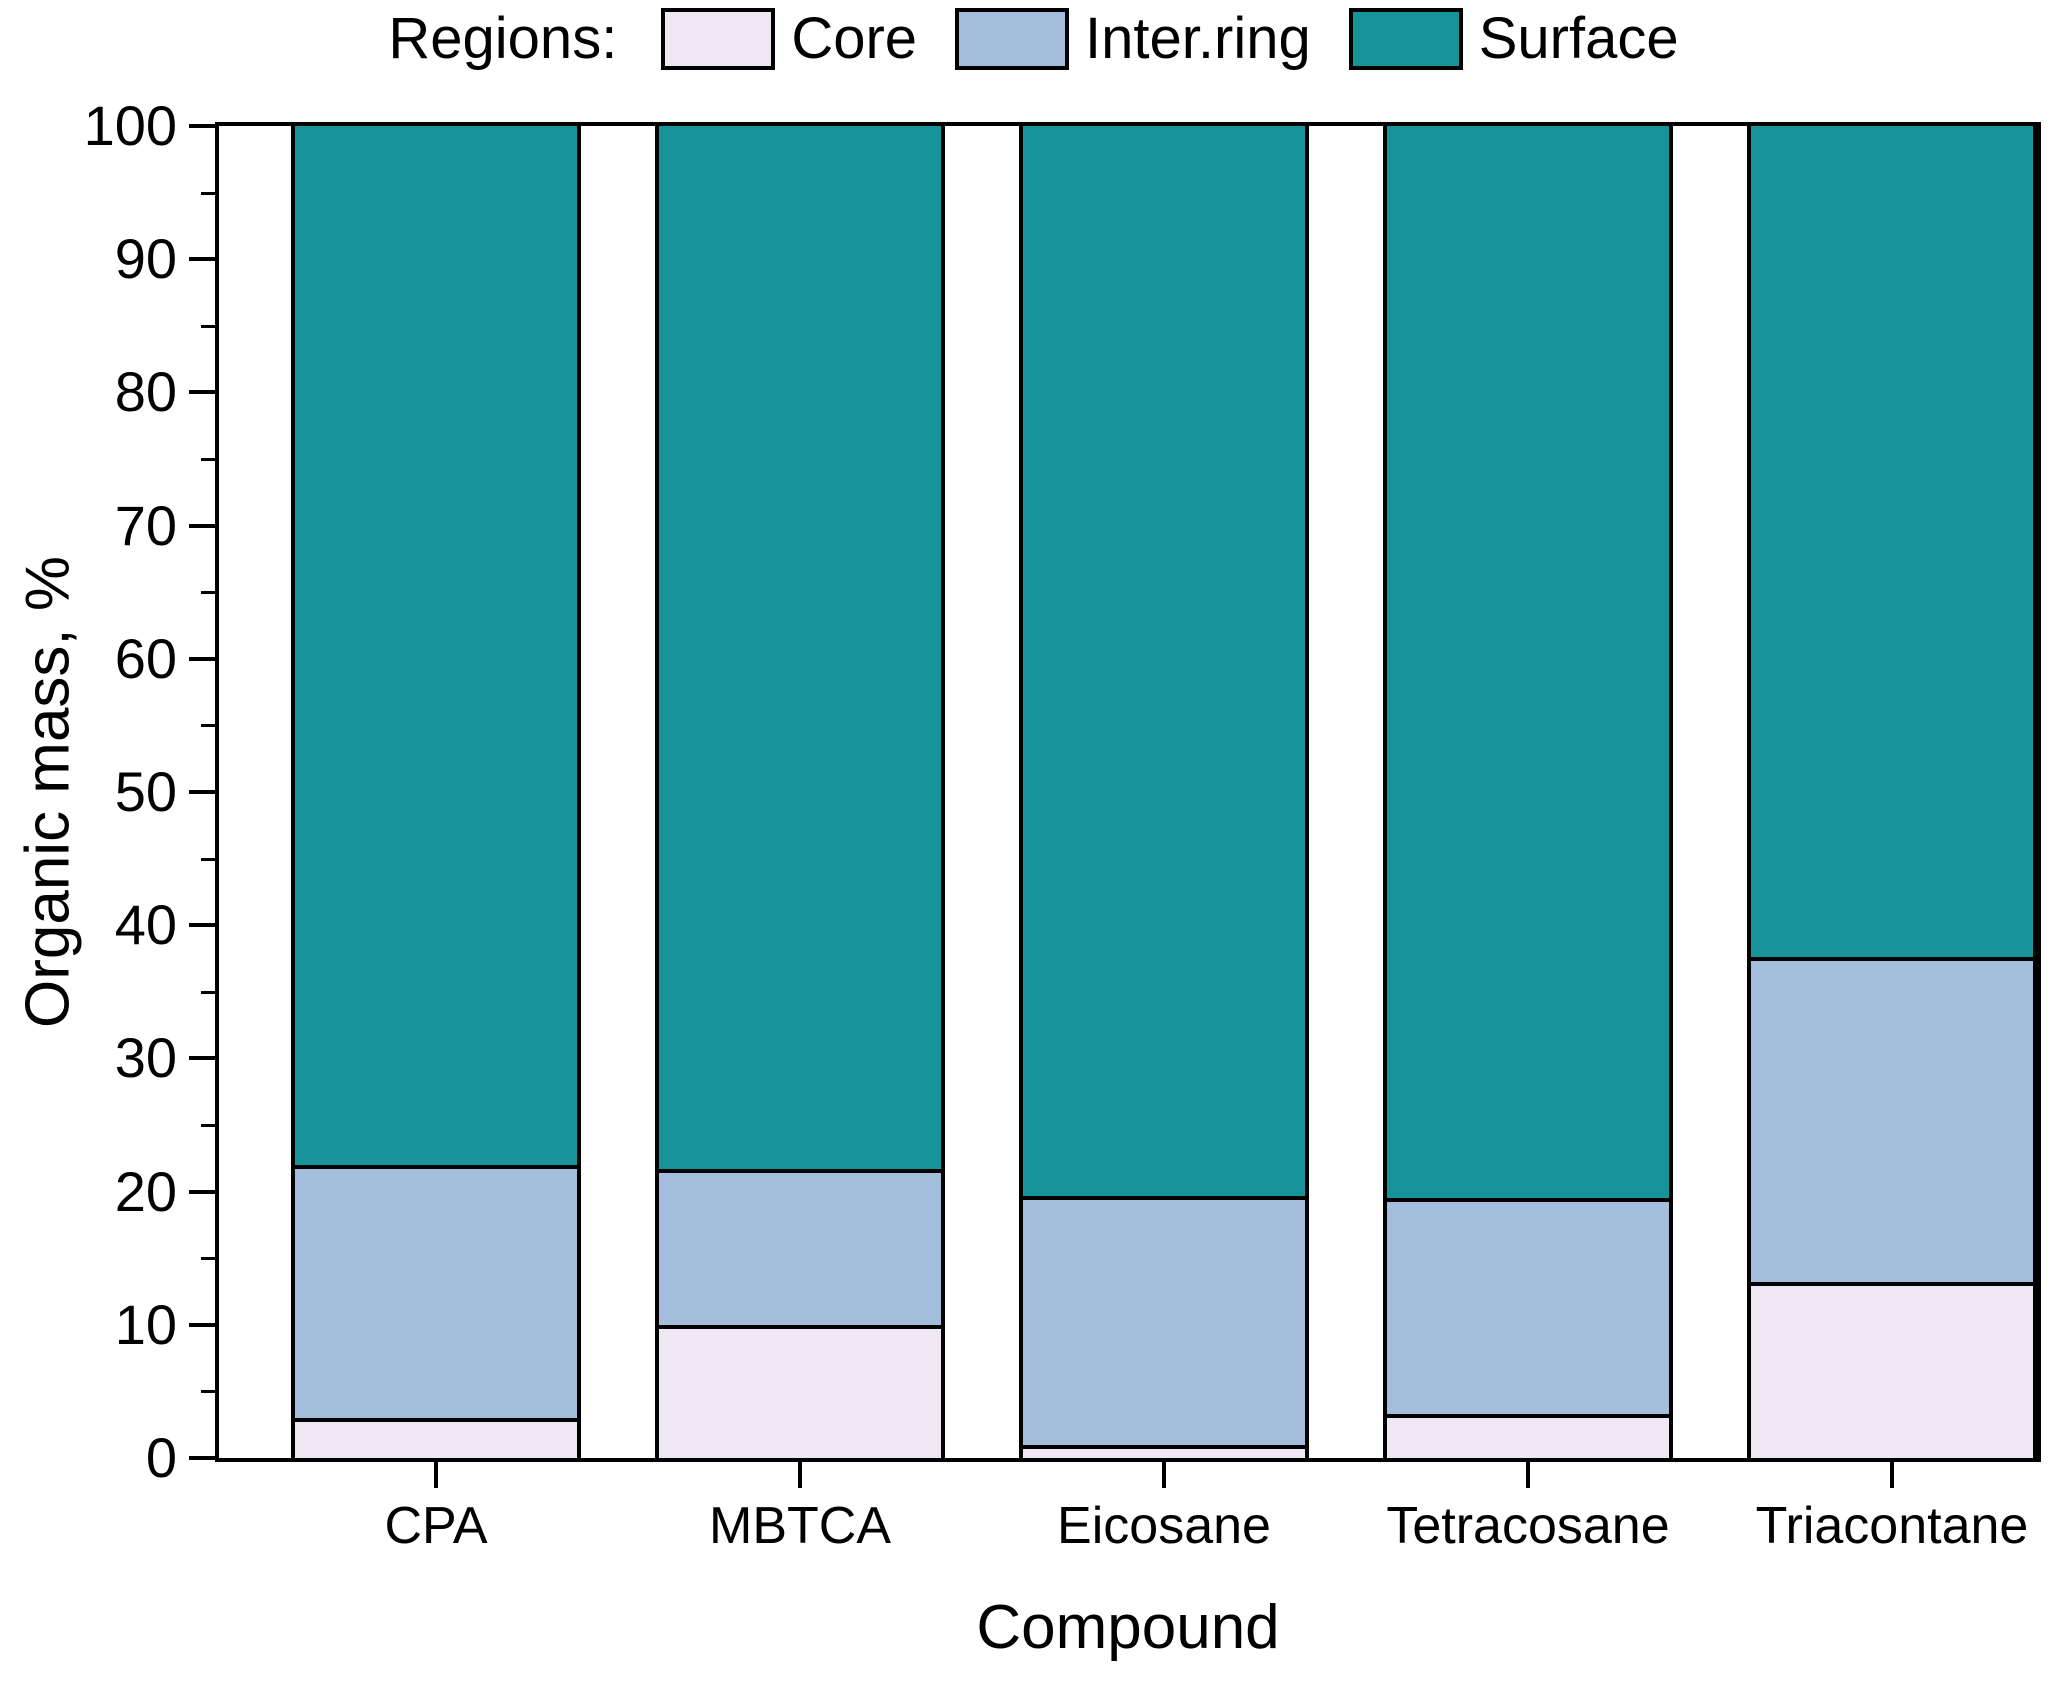  Describe the element at coordinates (1528, 662) in the screenshot. I see `segment-surface-tetracosane` at that location.